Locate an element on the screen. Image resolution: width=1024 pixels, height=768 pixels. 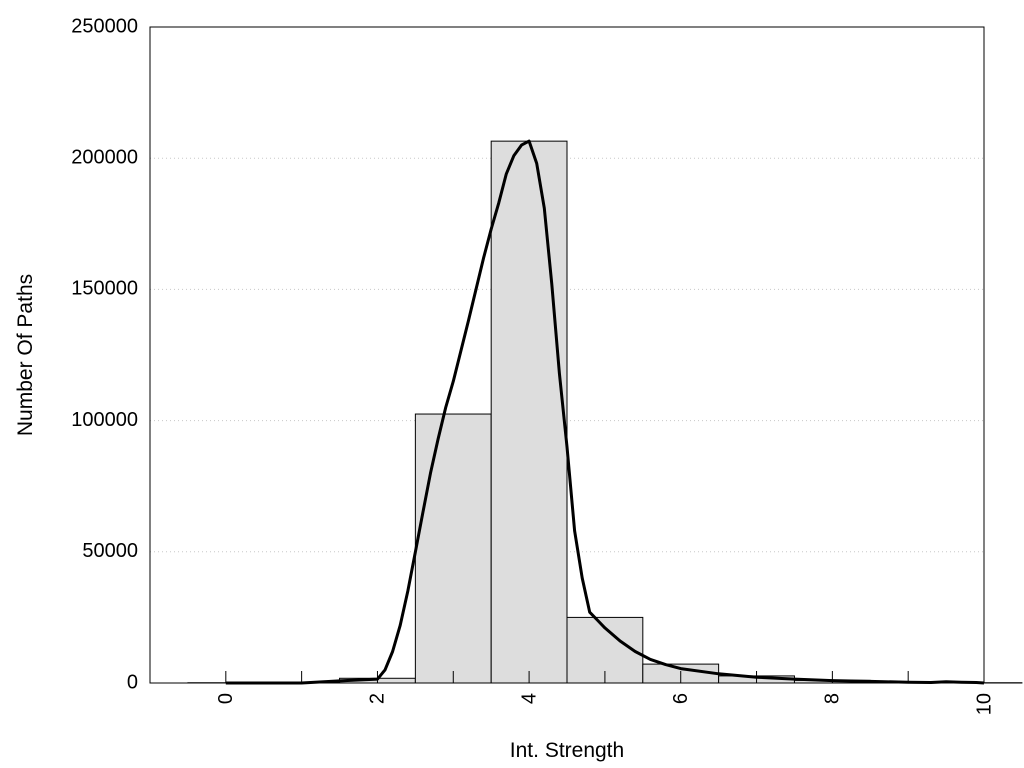
x-tick-label: 2 is located at coordinates (378, 698).